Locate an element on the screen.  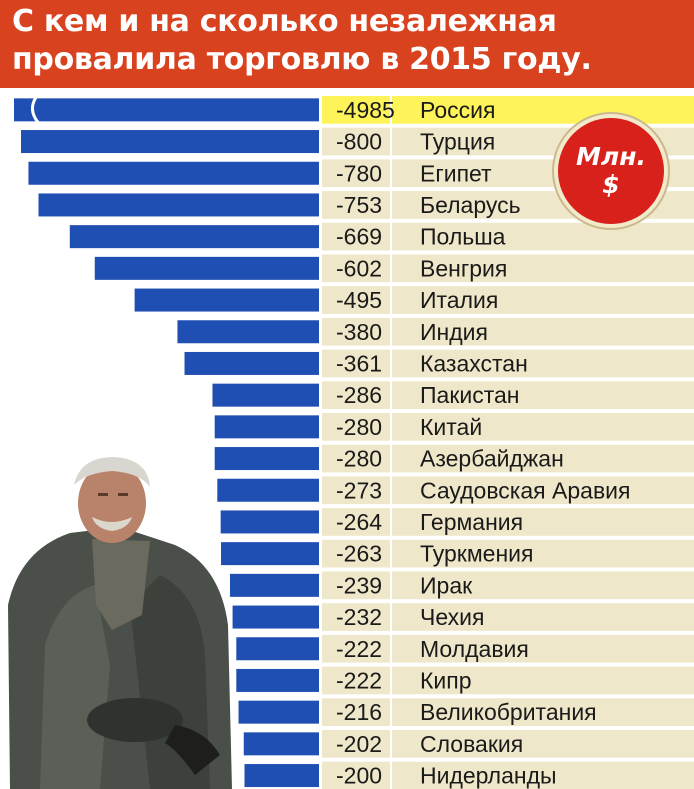
category-label: Нидерланды is located at coordinates (488, 776).